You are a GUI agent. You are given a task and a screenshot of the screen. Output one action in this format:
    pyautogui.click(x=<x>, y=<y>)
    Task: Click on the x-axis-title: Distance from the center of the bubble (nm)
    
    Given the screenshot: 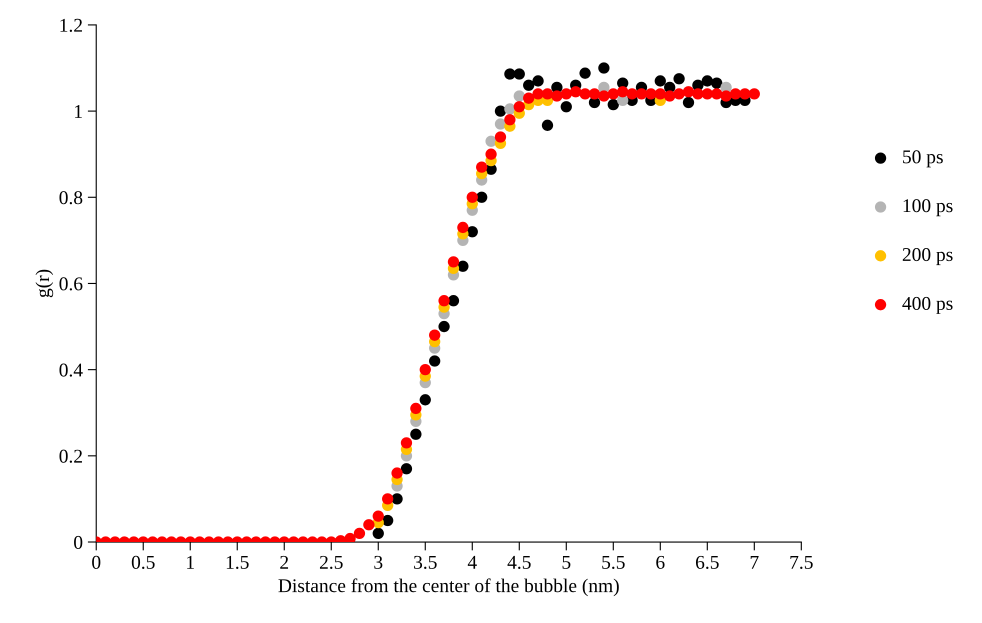 What is the action you would take?
    pyautogui.click(x=448, y=587)
    